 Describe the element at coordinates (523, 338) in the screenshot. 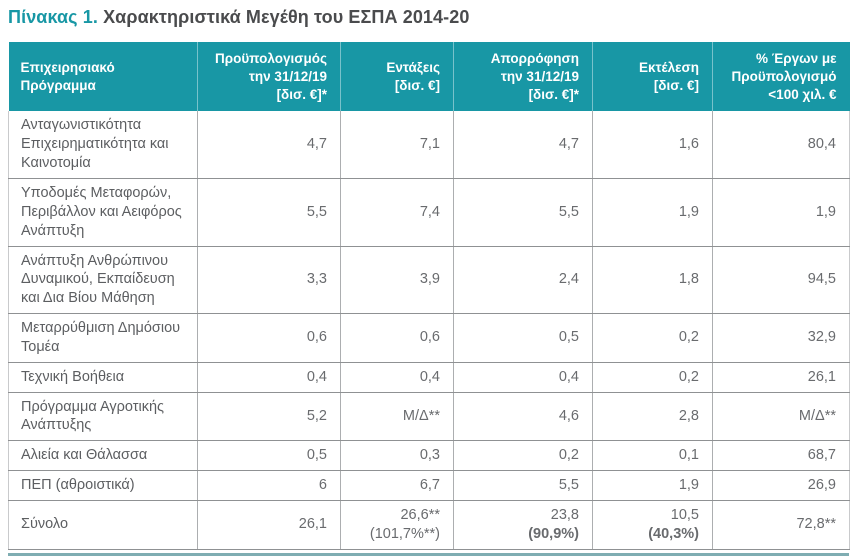

I see `cell-absorption: 0,5` at that location.